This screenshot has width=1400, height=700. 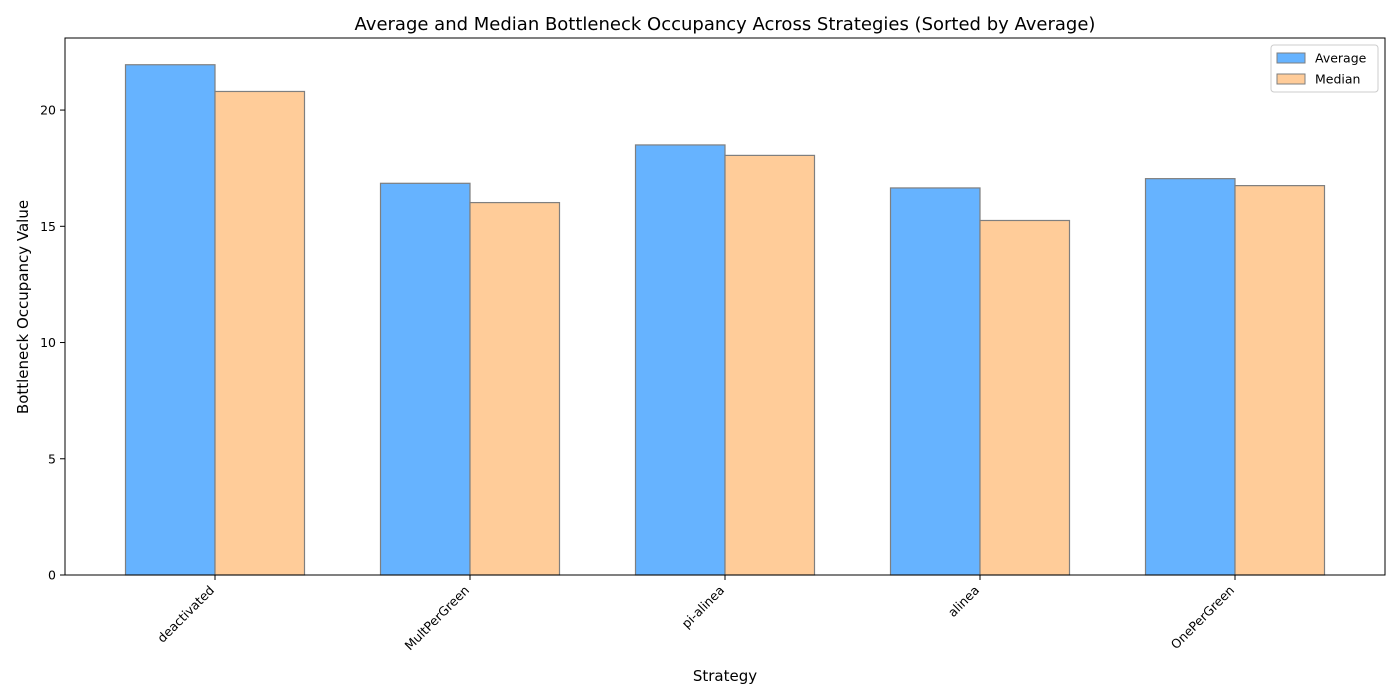 I want to click on x-tick-label-deactivated: deactivated, so click(x=185, y=614).